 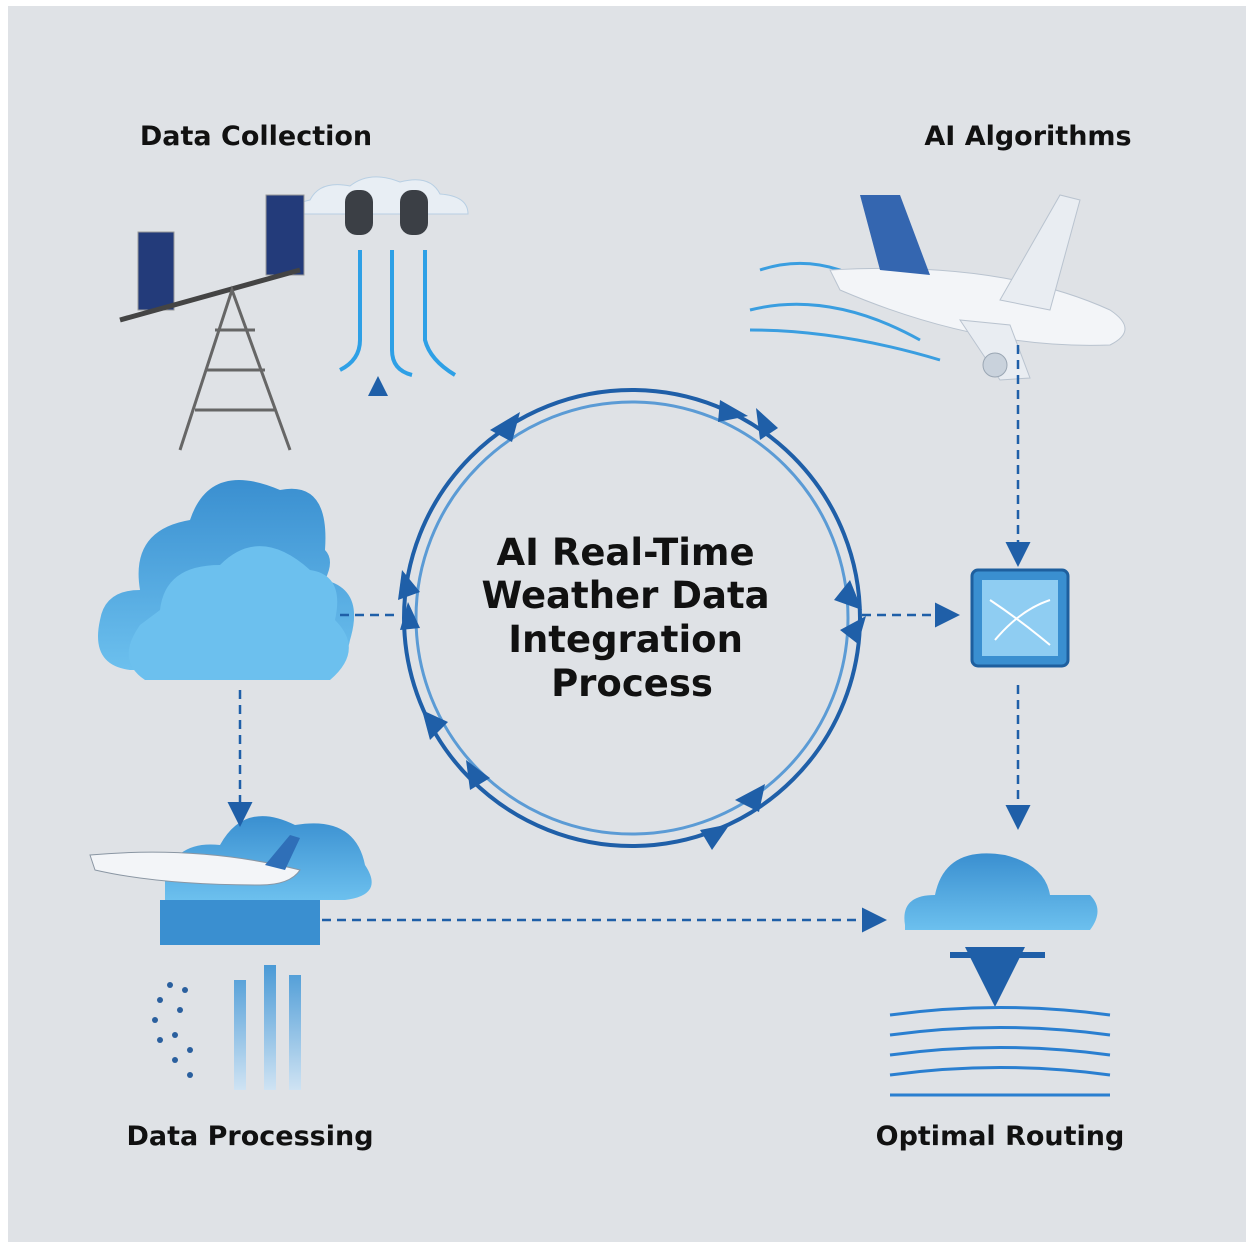 I want to click on weather-station, so click(x=294, y=313).